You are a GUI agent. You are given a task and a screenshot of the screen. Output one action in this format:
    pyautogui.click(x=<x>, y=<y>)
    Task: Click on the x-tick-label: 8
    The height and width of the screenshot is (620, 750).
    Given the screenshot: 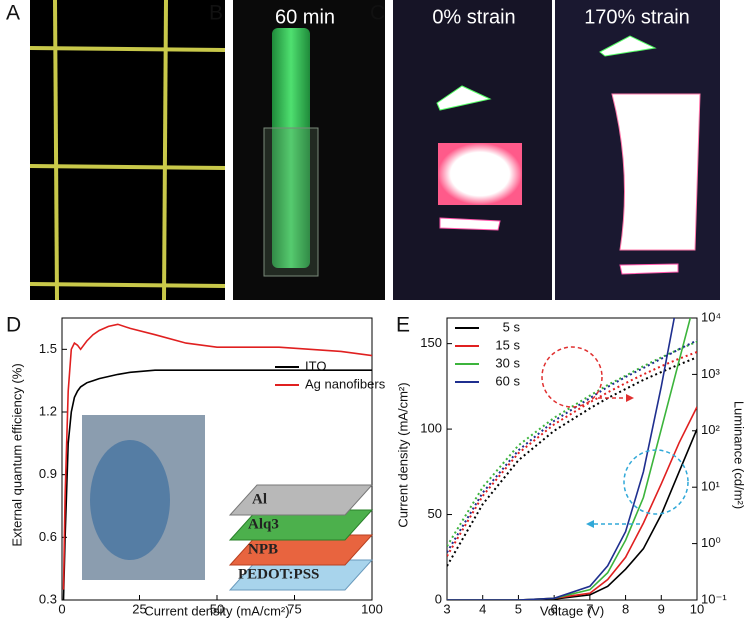 What is the action you would take?
    pyautogui.click(x=625, y=608)
    